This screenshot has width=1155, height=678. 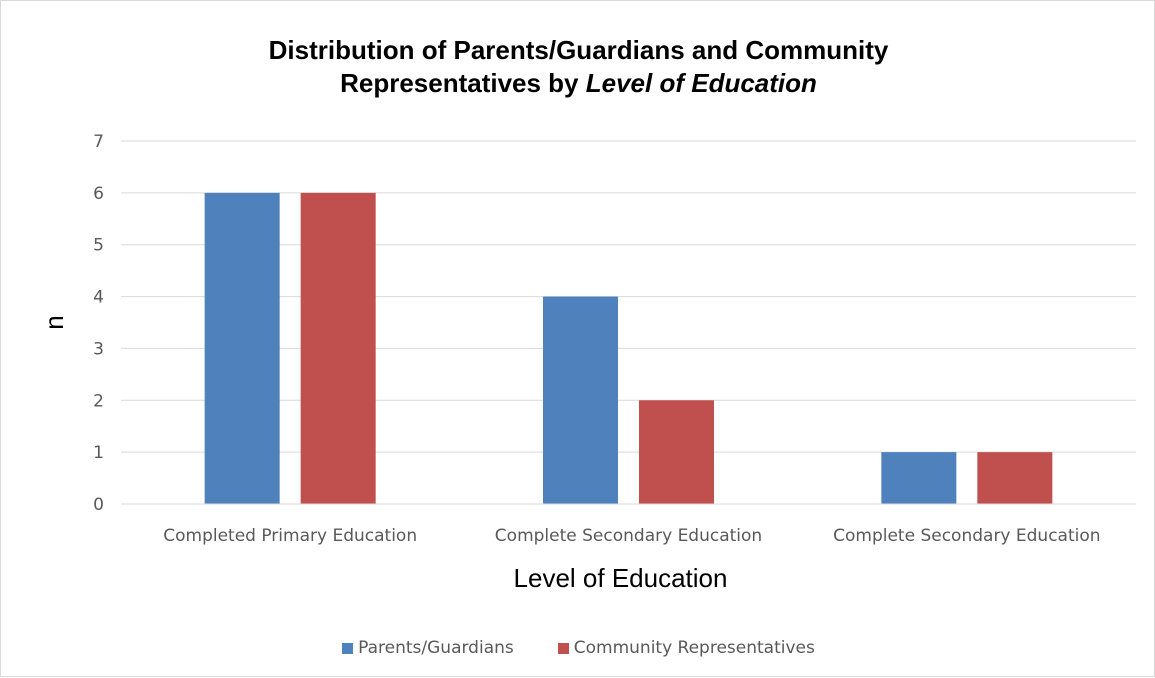 I want to click on y-tick-label: 3, so click(x=98, y=349).